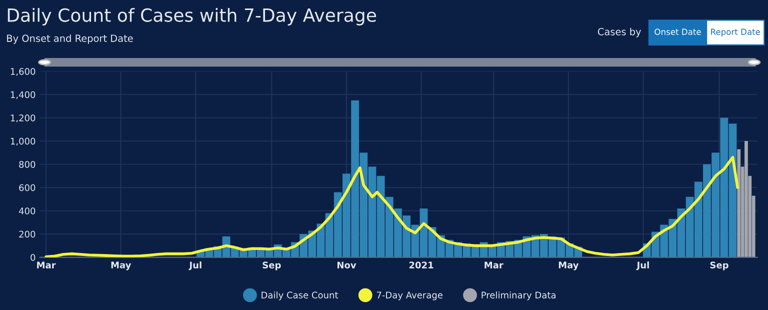 Image resolution: width=768 pixels, height=310 pixels. Describe the element at coordinates (33, 257) in the screenshot. I see `y-tick-label: 0` at that location.